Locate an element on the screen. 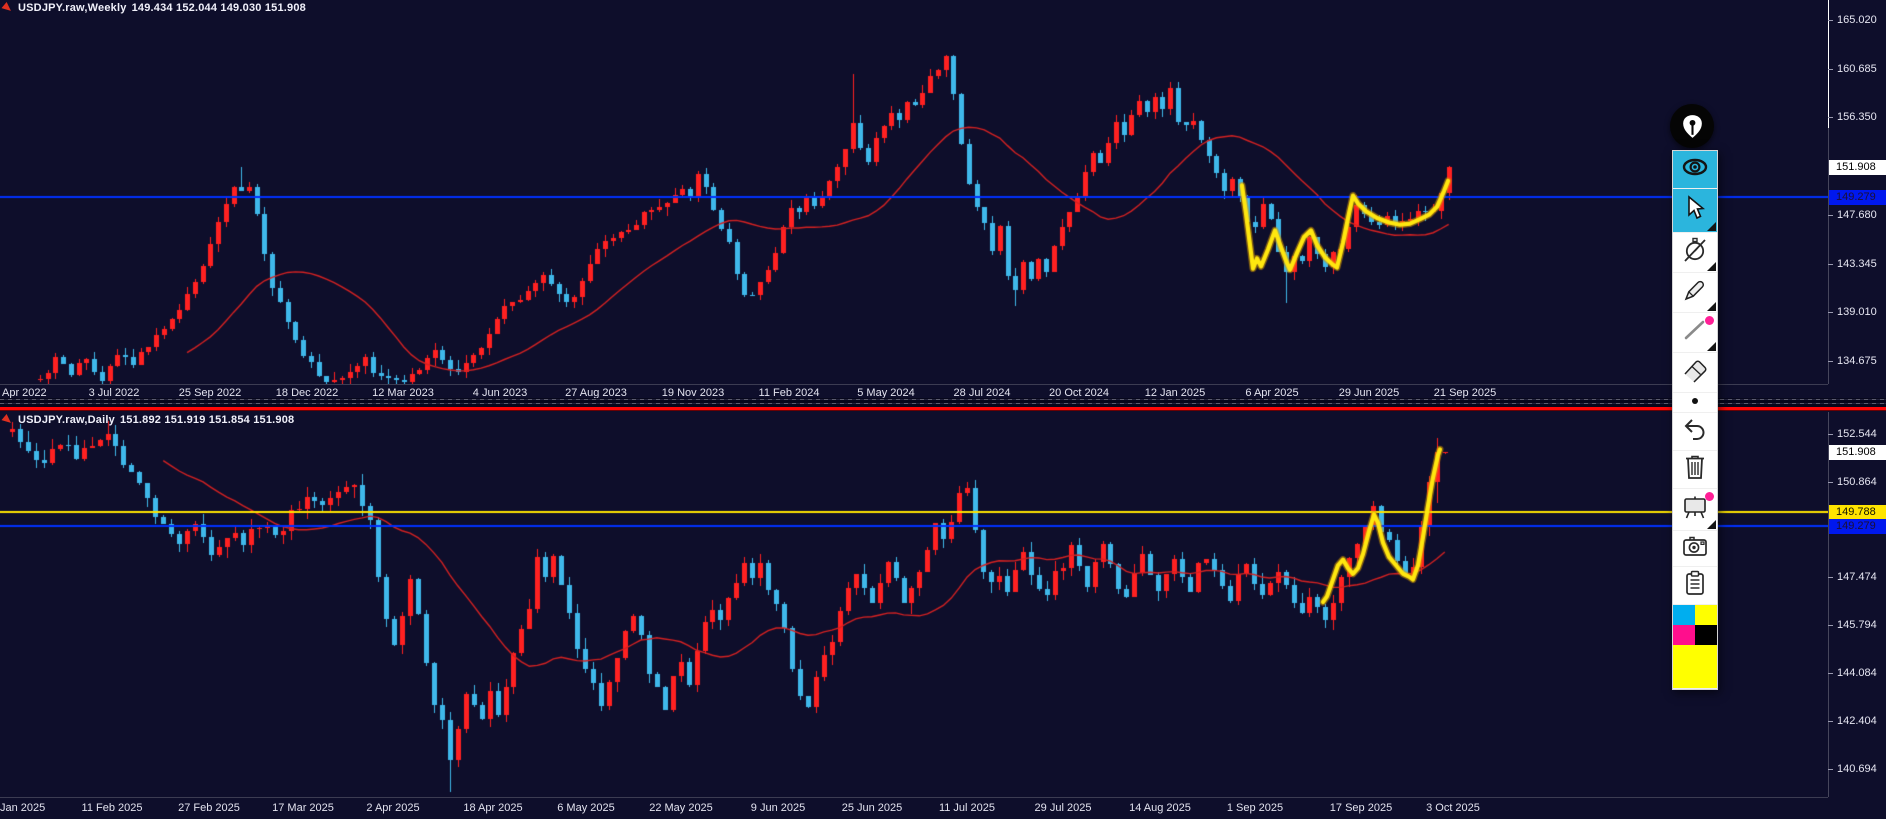 The height and width of the screenshot is (819, 1886). date-tick-label: 4 Jun 2023 is located at coordinates (500, 393).